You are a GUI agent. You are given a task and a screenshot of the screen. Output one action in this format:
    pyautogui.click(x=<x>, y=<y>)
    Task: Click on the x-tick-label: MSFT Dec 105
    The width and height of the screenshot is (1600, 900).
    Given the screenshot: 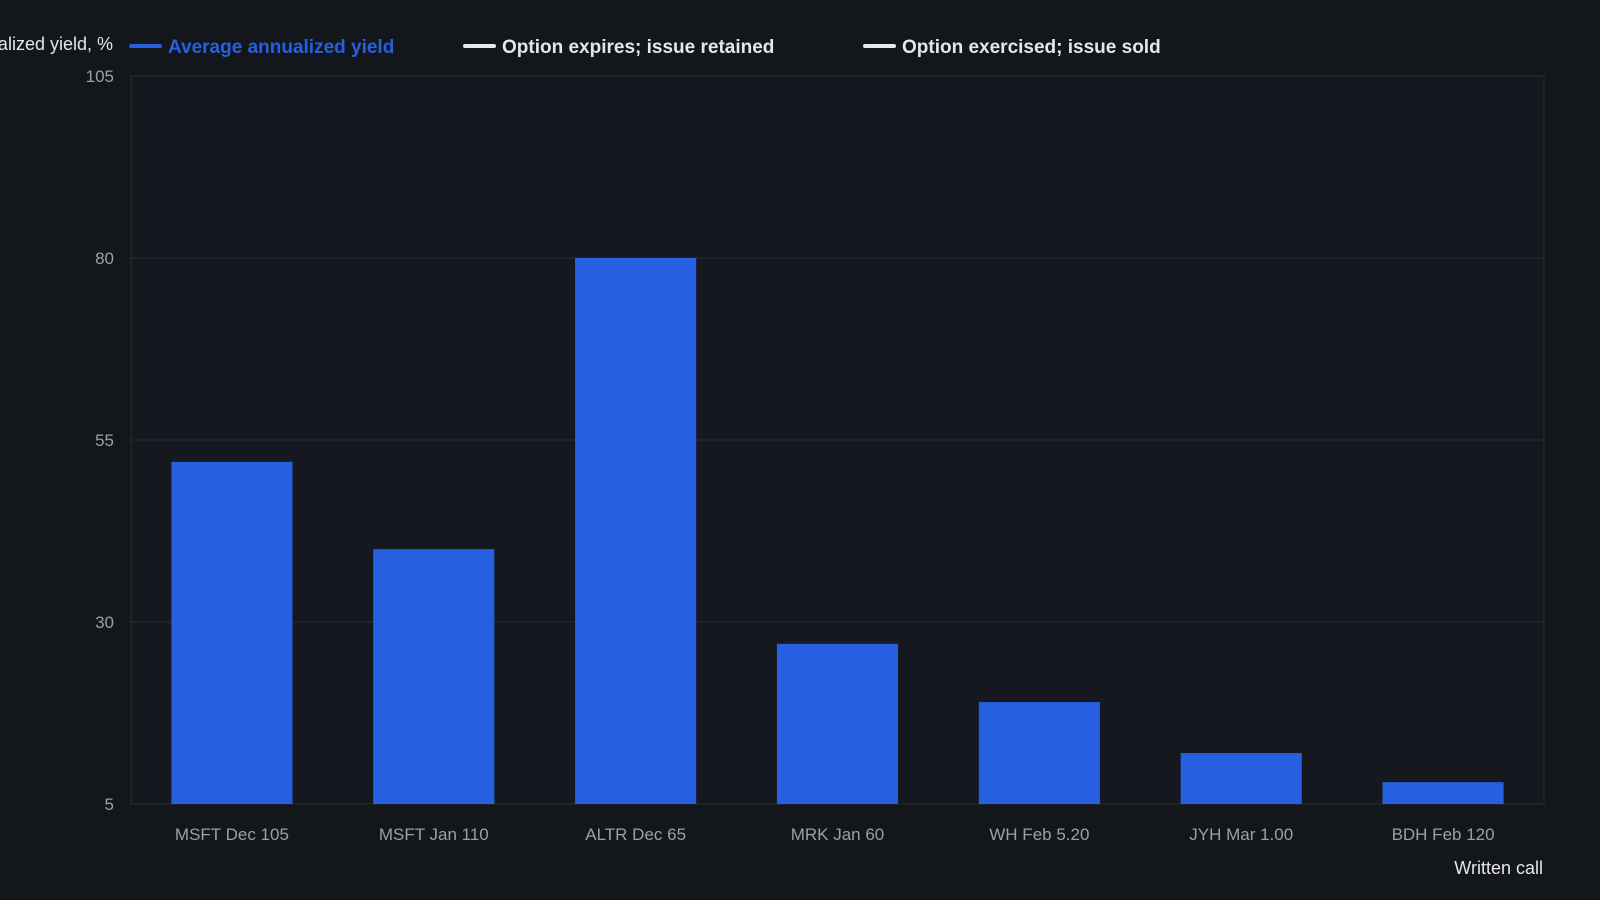 What is the action you would take?
    pyautogui.click(x=232, y=834)
    